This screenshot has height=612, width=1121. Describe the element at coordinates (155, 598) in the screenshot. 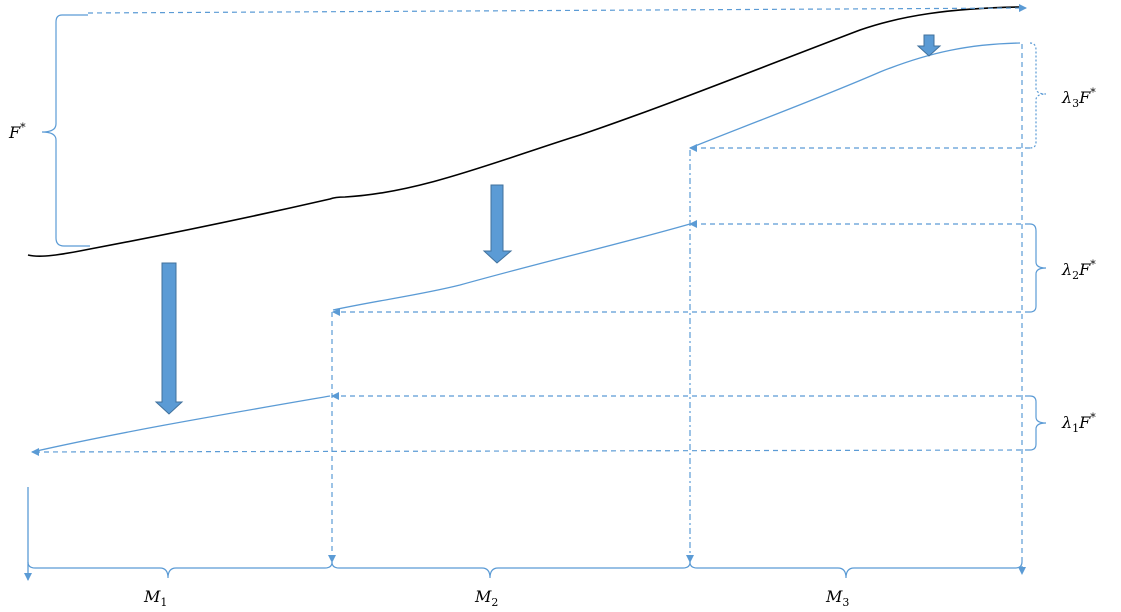

I see `m1-label: M1` at that location.